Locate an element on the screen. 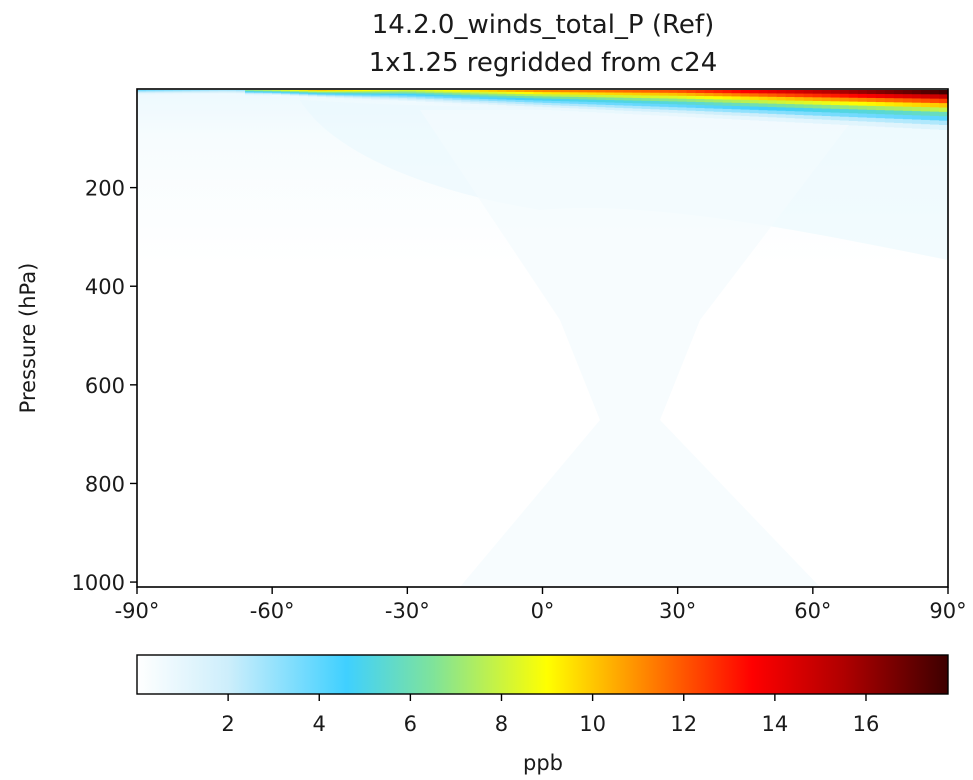 This screenshot has width=973, height=780. chart-subtitle: 1x1.25 regridded from c24 is located at coordinates (543, 63).